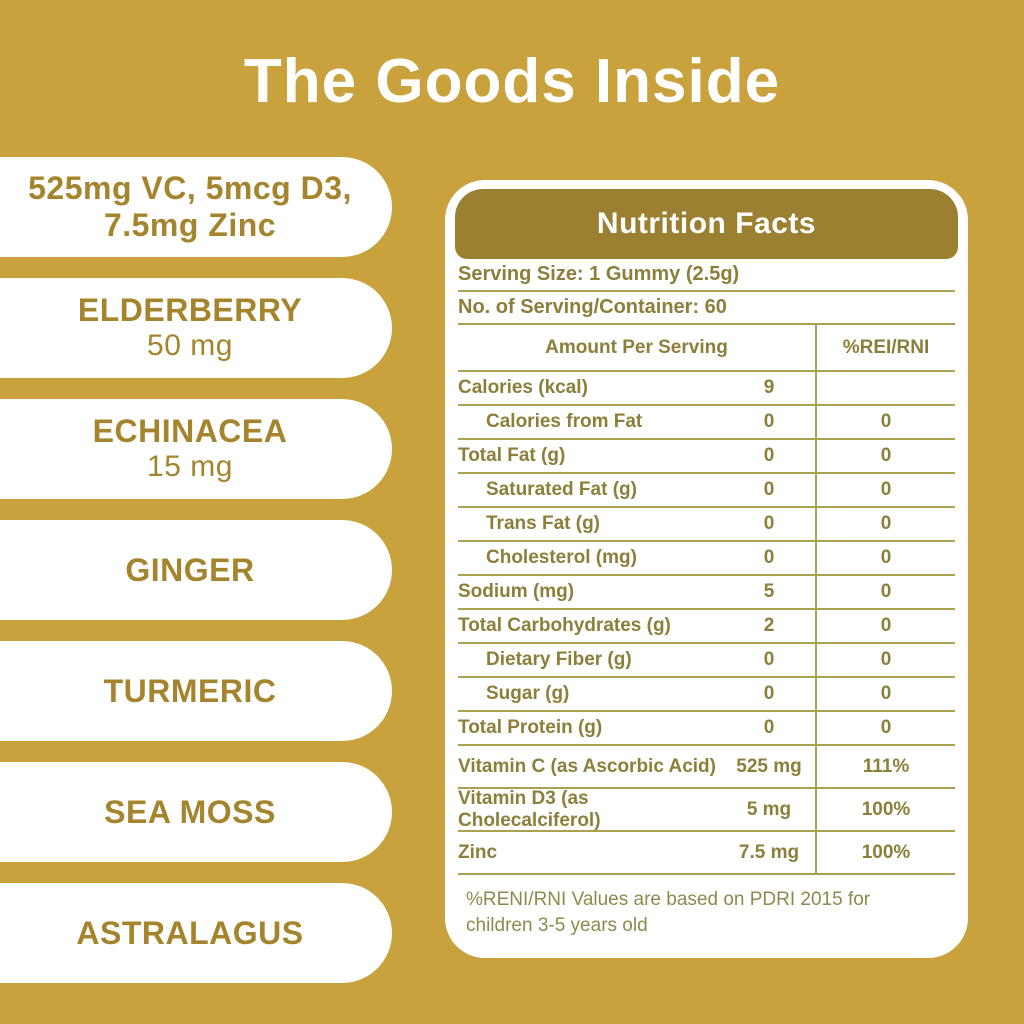  What do you see at coordinates (564, 625) in the screenshot?
I see `nutrient-label: Total Carbohydrates (g)` at bounding box center [564, 625].